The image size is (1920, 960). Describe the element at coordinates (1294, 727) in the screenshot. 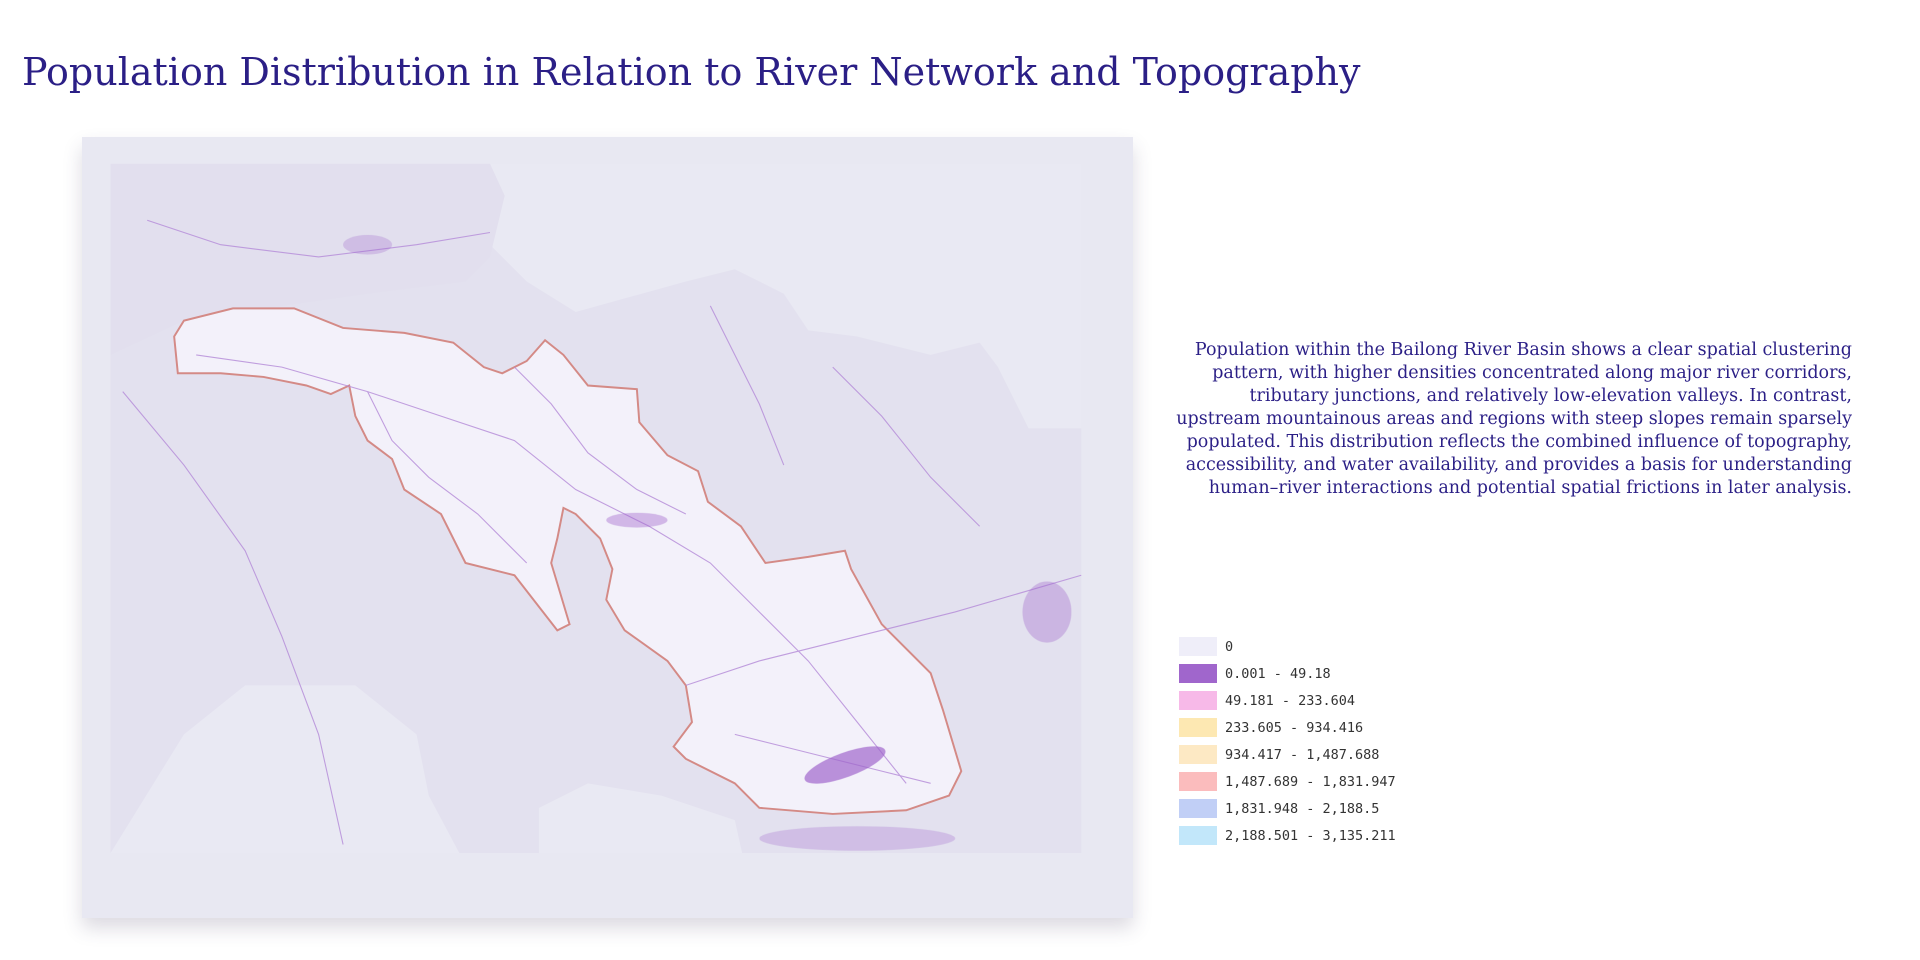

I see `legend-label: 233.605 - 934.416` at that location.